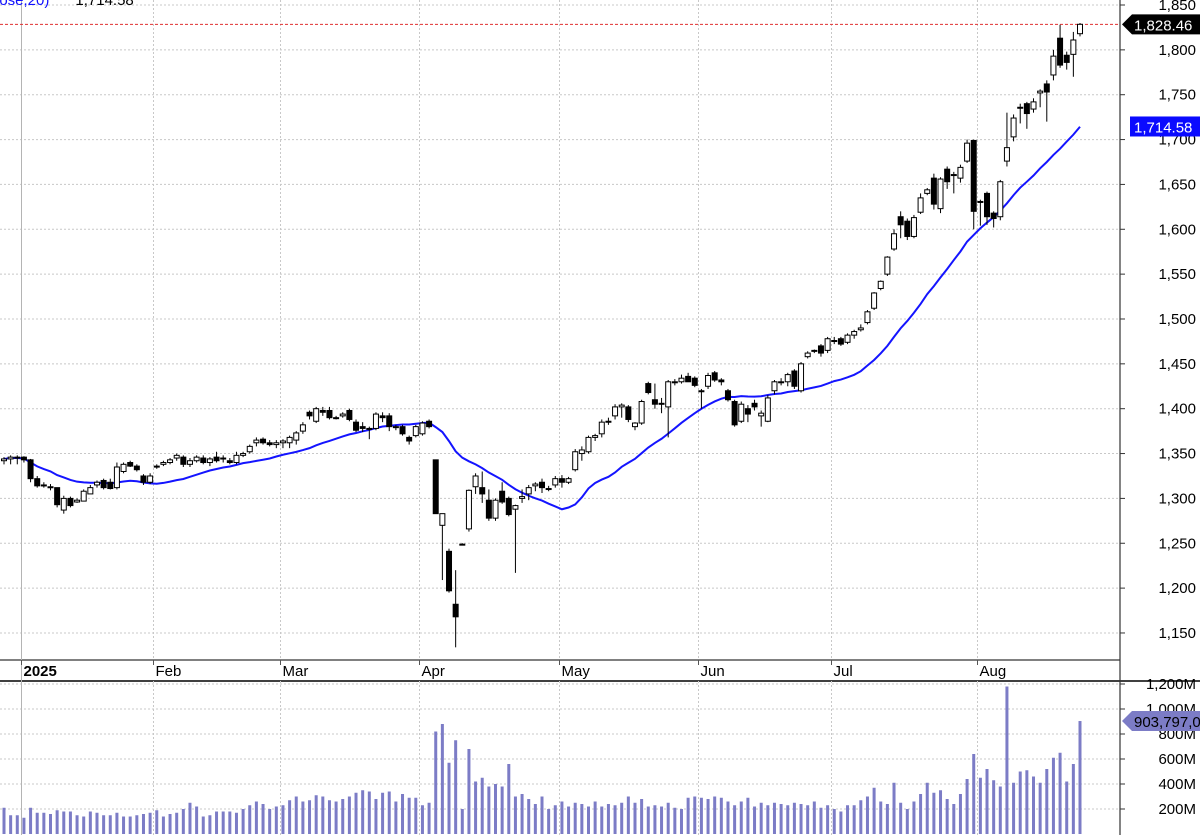 The height and width of the screenshot is (835, 1200). What do you see at coordinates (1163, 25) in the screenshot?
I see `last-price-tag-text: 1,828.46` at bounding box center [1163, 25].